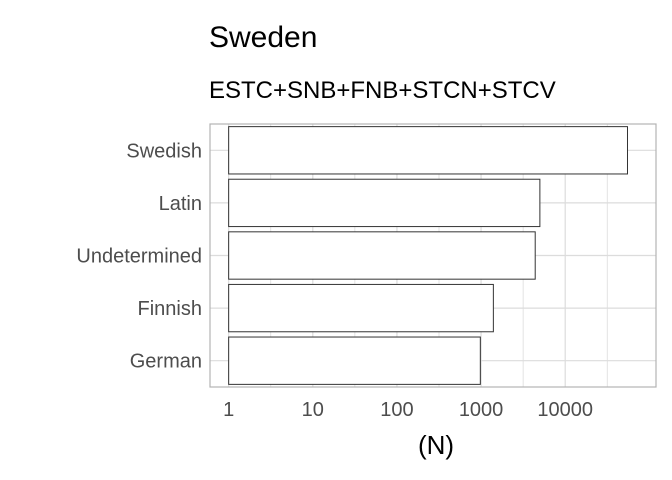 The image size is (672, 480). Describe the element at coordinates (139, 257) in the screenshot. I see `y-tick-label: Undetermined` at that location.